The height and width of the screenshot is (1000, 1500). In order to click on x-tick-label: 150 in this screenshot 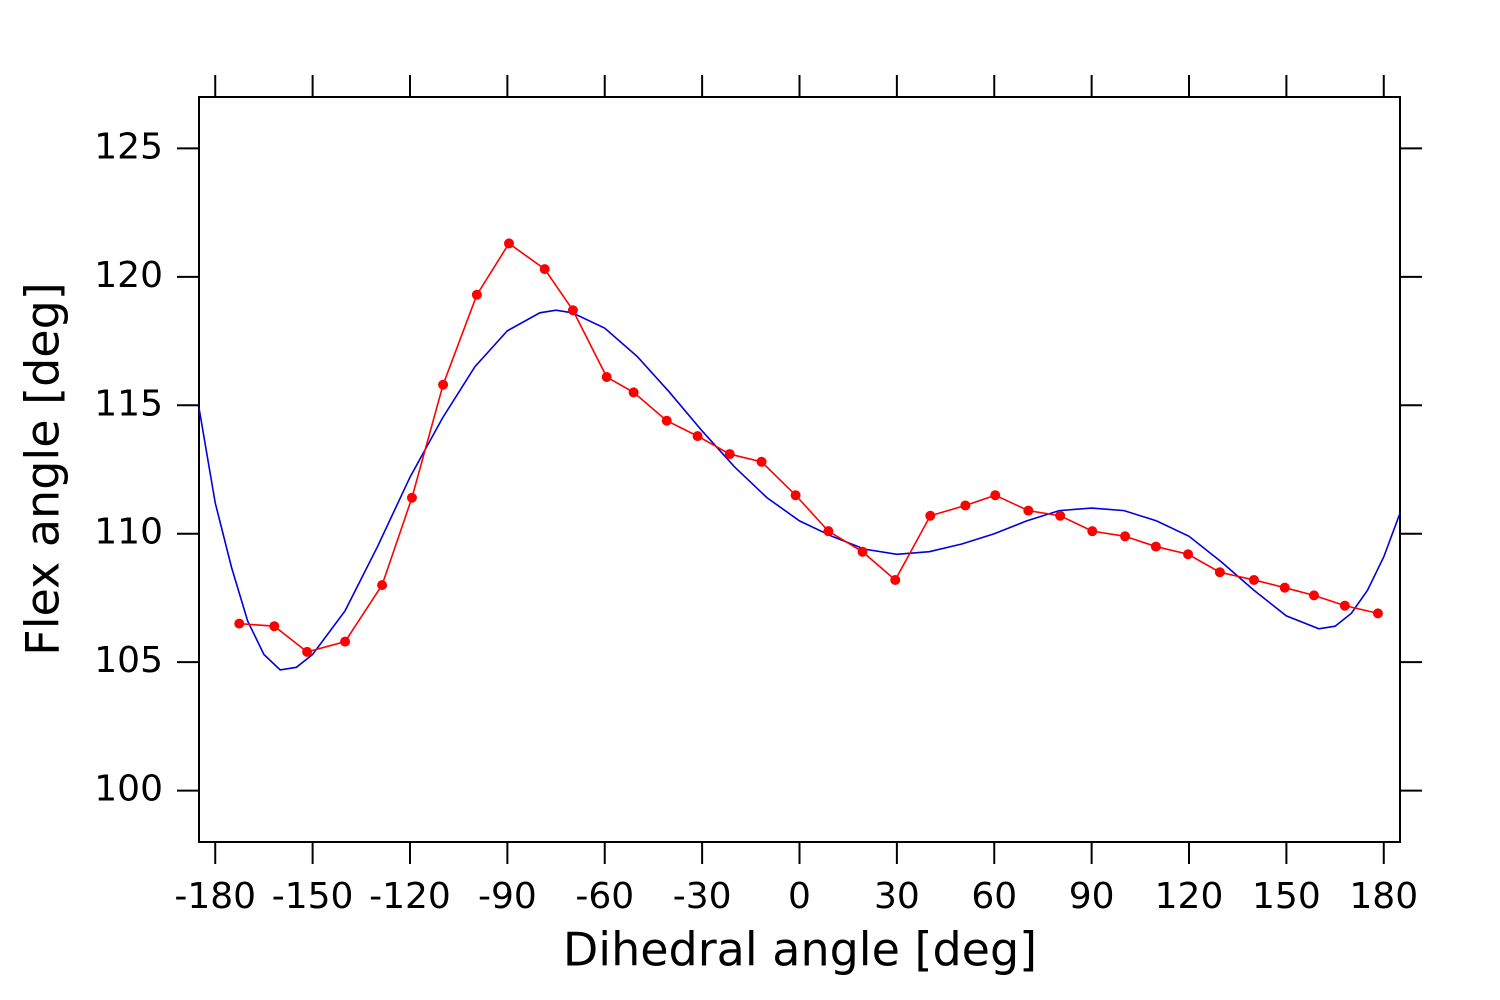, I will do `click(1286, 896)`.